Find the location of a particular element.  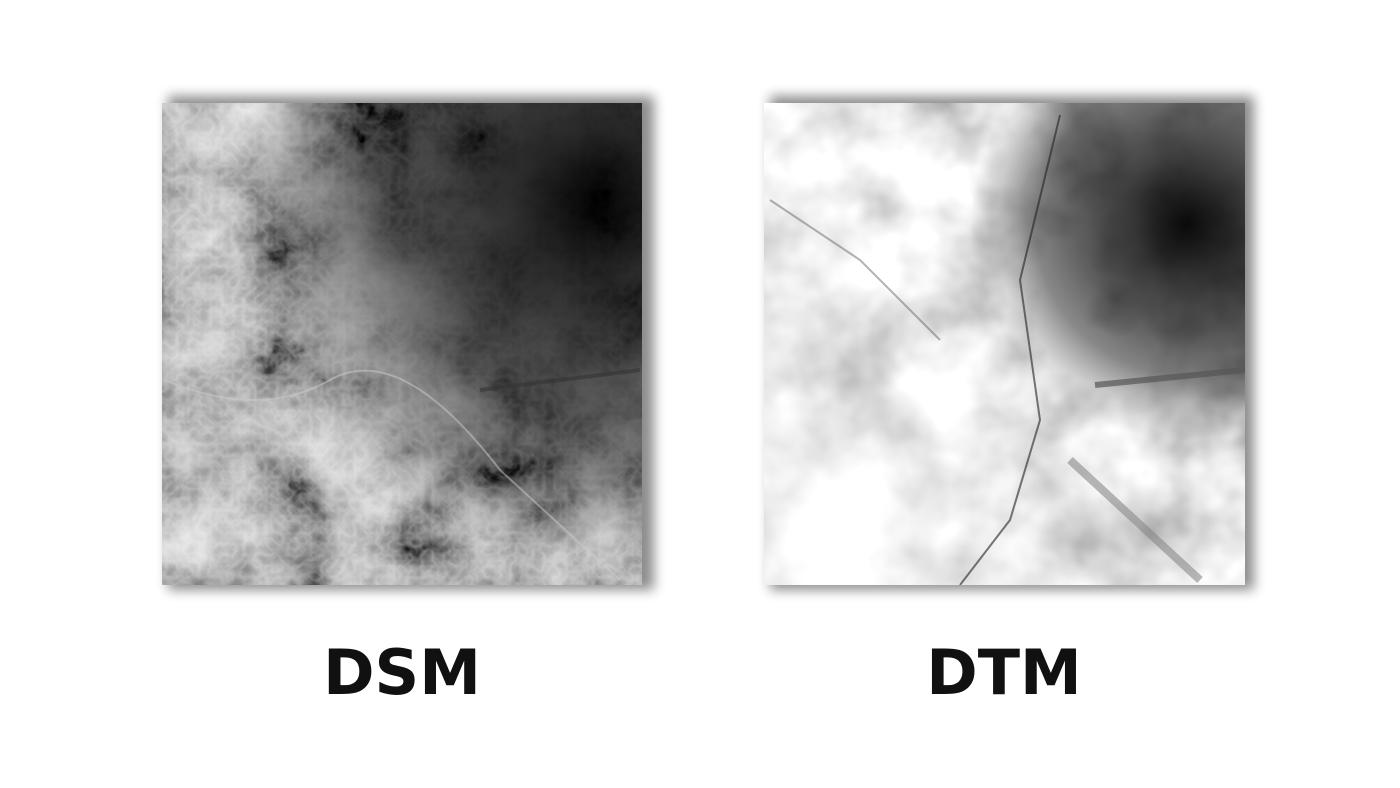

panel-label: DSM is located at coordinates (402, 672).